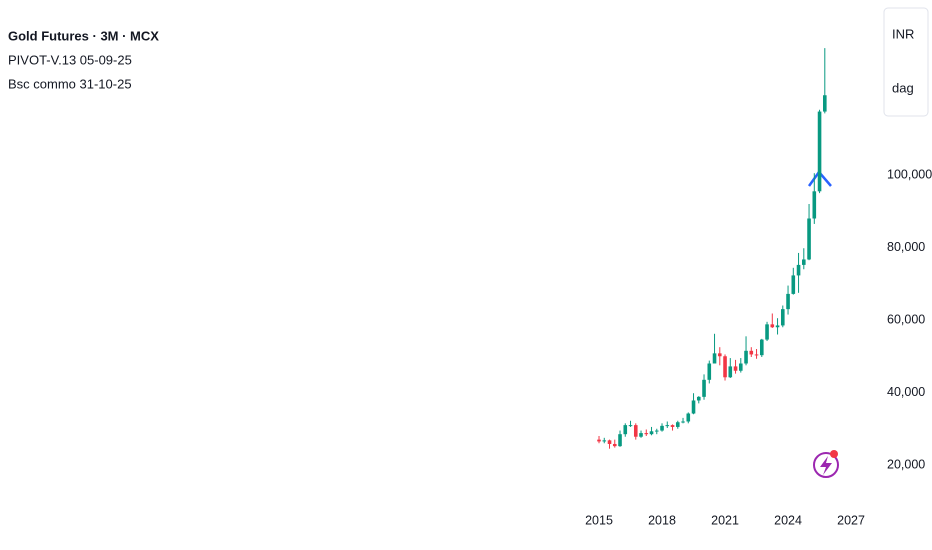 Image resolution: width=932 pixels, height=550 pixels. Describe the element at coordinates (909, 174) in the screenshot. I see `y-tick-label: 100,000` at that location.